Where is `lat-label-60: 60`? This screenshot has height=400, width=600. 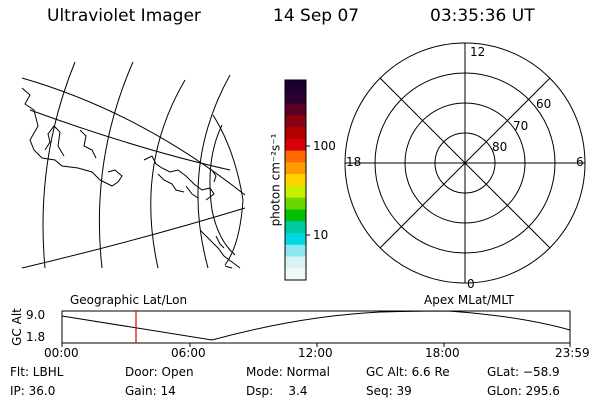
lat-label-60: 60 is located at coordinates (544, 104).